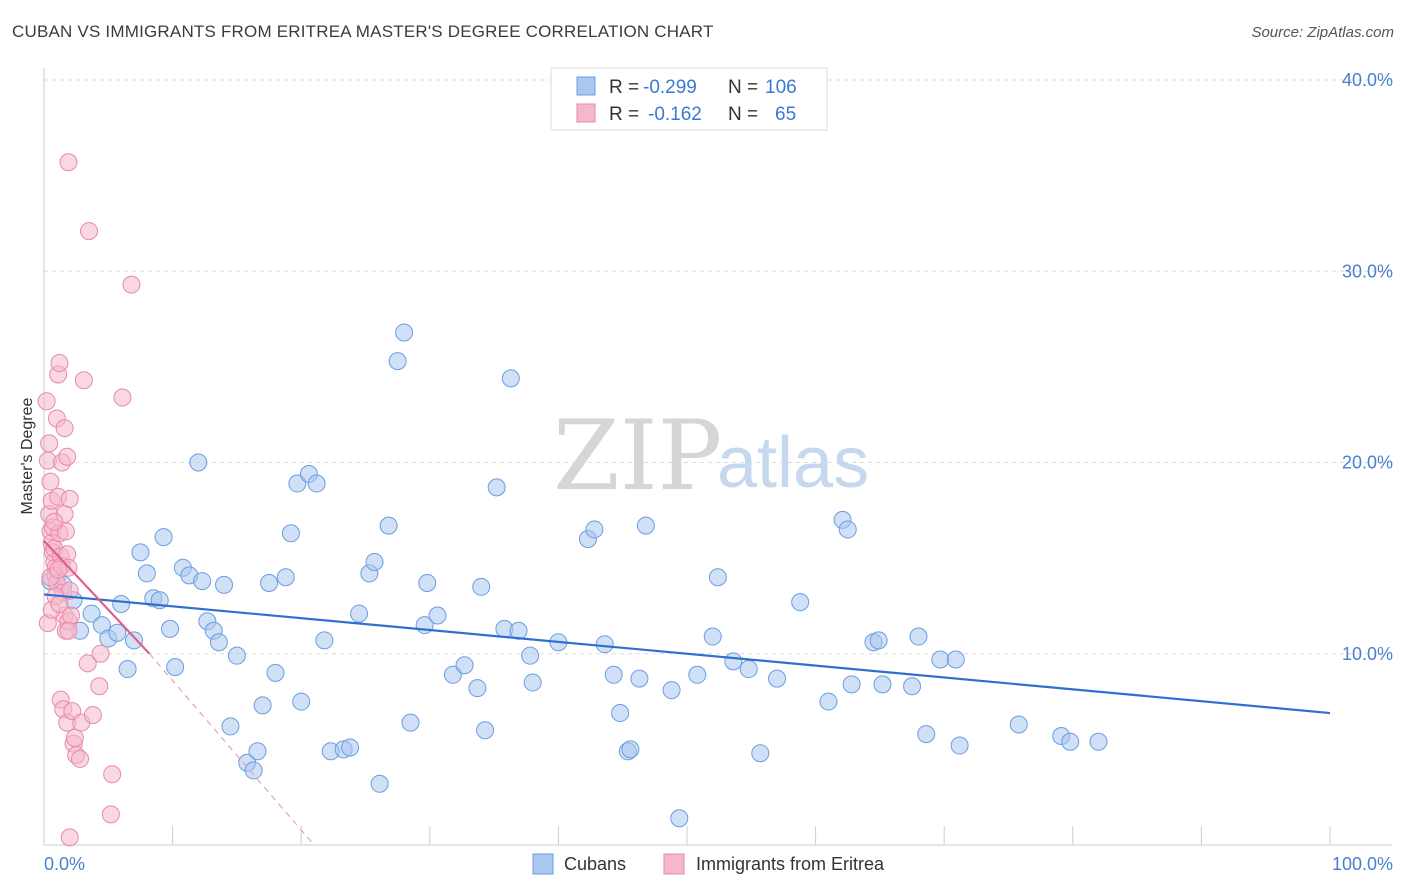  What do you see at coordinates (97, 597) in the screenshot?
I see `eritrea-trend-line` at bounding box center [97, 597].